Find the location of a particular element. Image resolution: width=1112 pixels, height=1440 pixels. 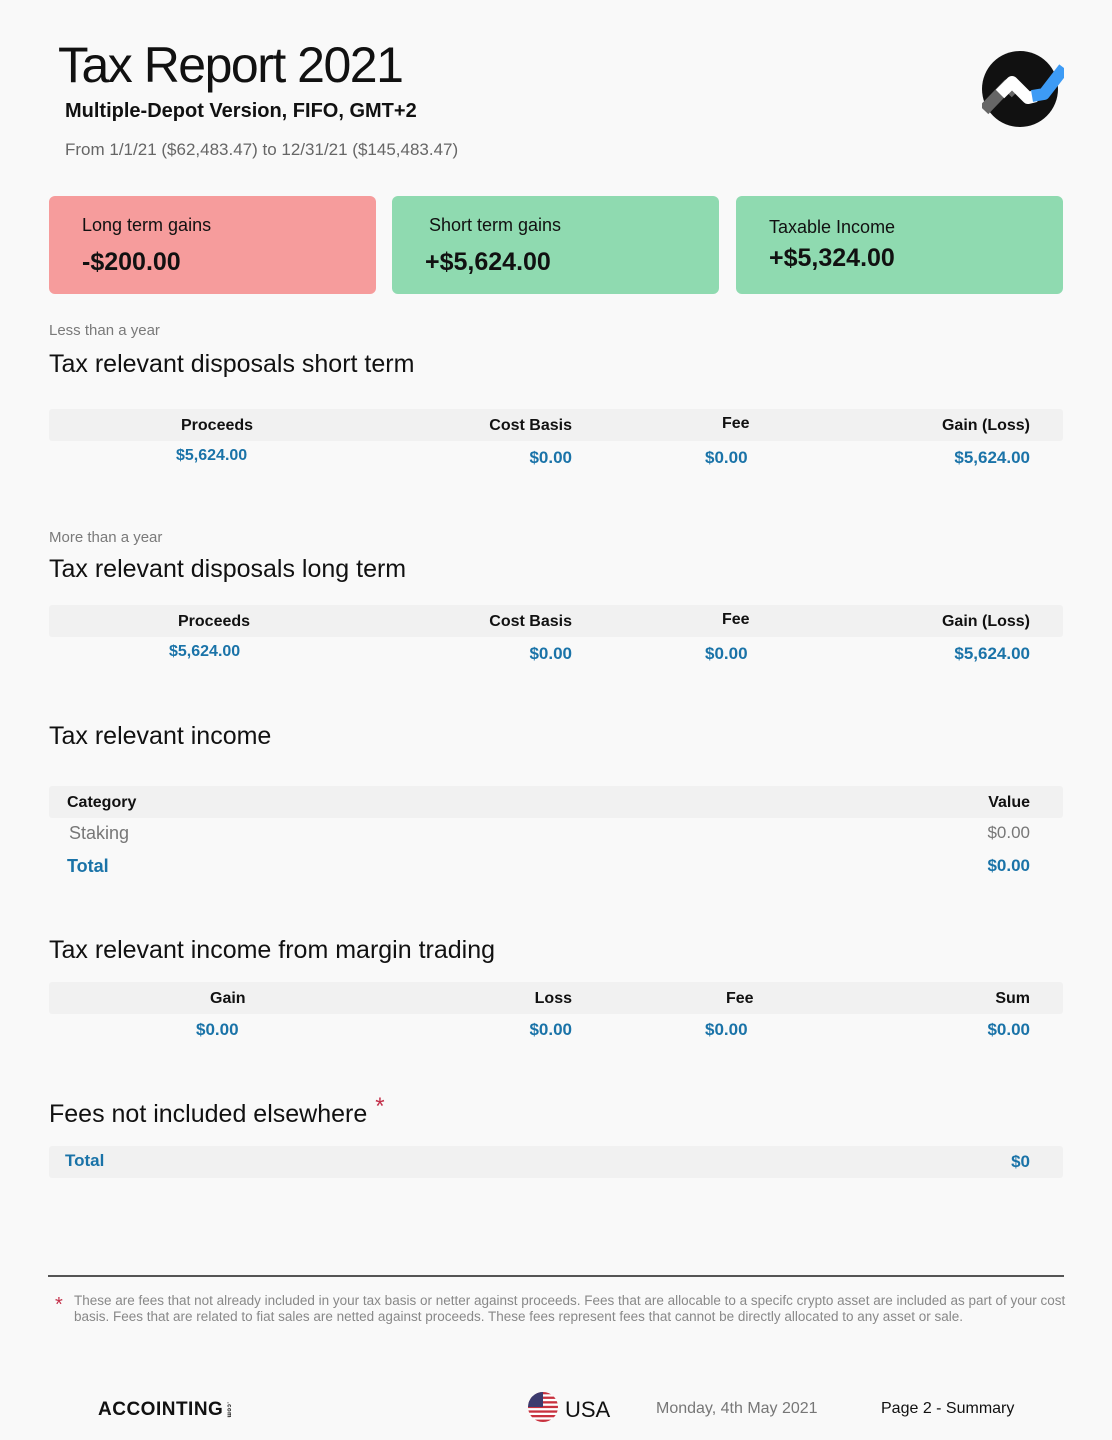

fees-title-text: Fees not included elsewhere is located at coordinates (208, 1114).